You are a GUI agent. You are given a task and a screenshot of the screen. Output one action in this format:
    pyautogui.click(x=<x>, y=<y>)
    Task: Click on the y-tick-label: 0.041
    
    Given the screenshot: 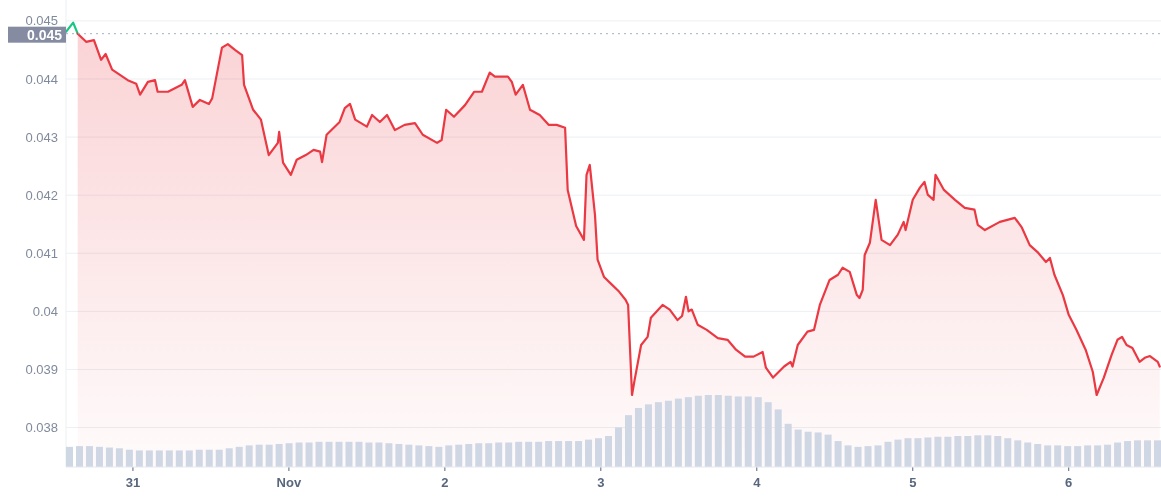 What is the action you would take?
    pyautogui.click(x=41, y=253)
    